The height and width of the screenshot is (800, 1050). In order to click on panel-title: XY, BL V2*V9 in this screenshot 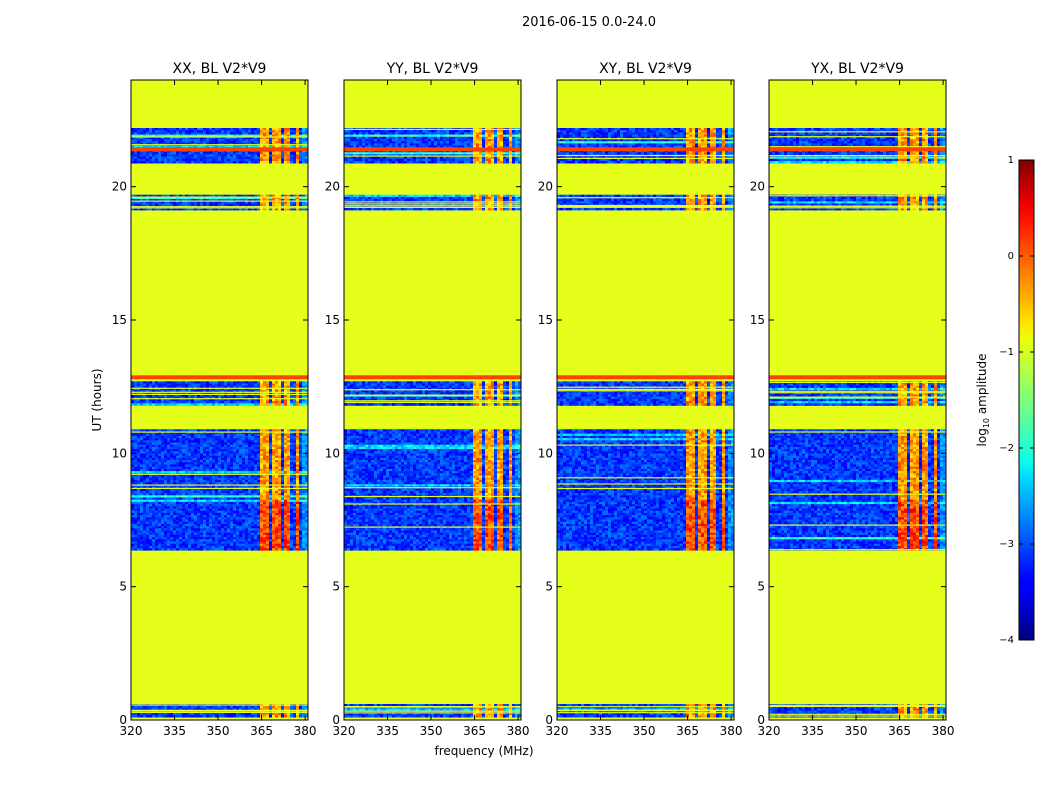, I will do `click(645, 69)`.